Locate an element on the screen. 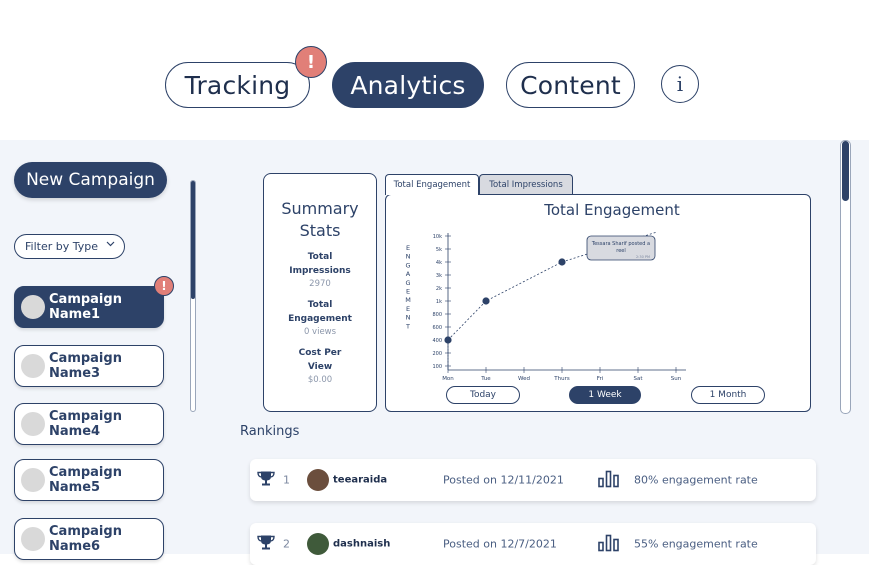 The height and width of the screenshot is (565, 869). rank-number: 2 is located at coordinates (286, 544).